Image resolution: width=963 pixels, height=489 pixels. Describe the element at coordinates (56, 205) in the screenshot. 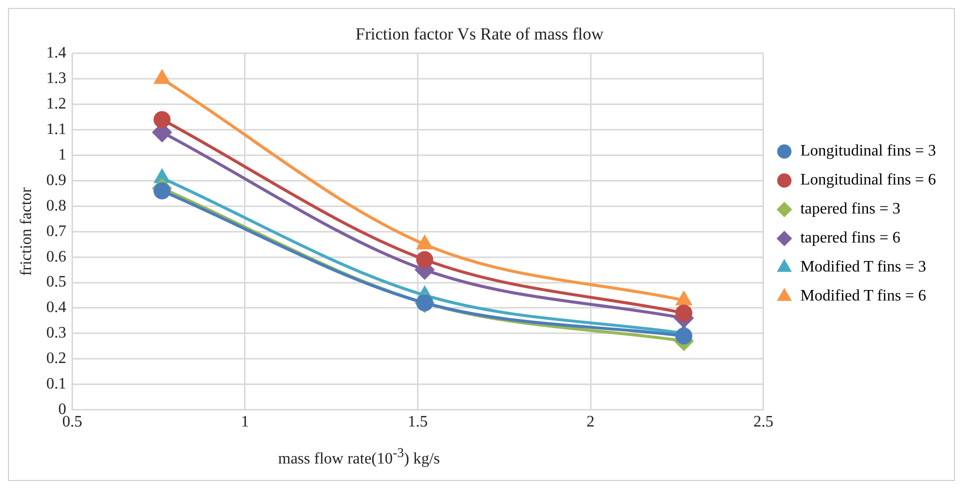

I see `y-tick-label: 0.8` at that location.